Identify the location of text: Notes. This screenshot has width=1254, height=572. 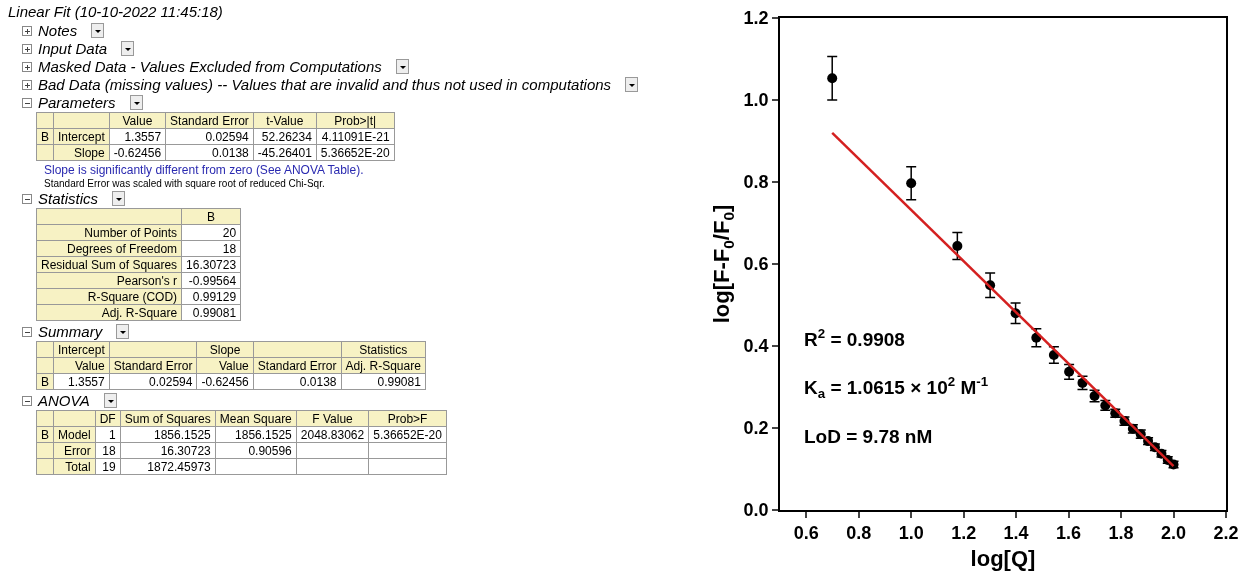
(58, 30).